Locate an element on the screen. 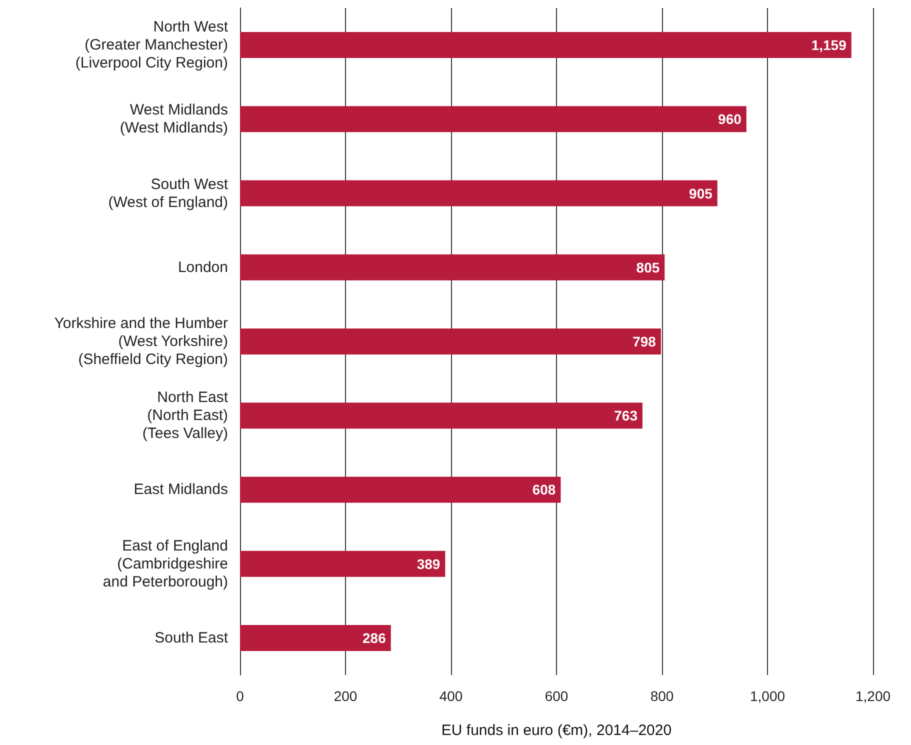  y-tick-label: East of England (Cambridgeshire and Peterborough) is located at coordinates (165, 563).